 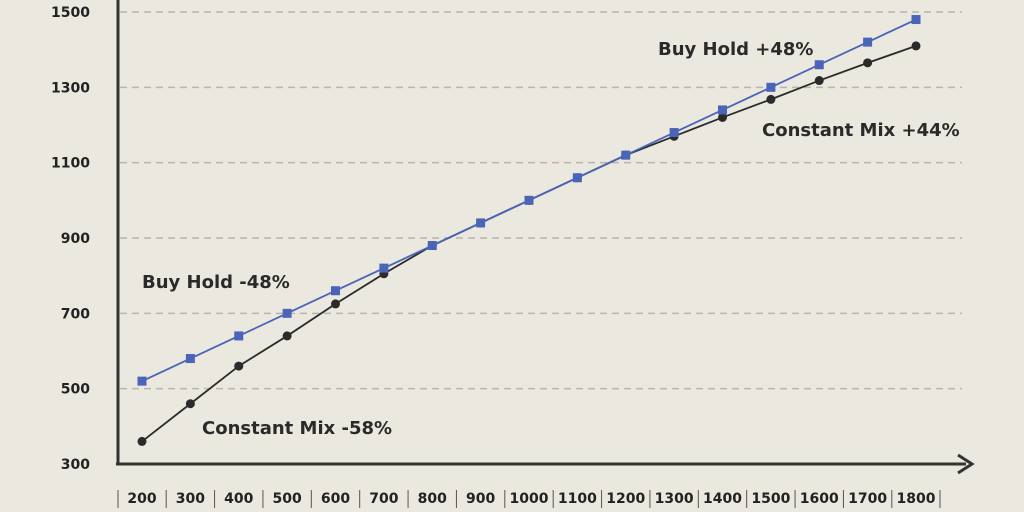 What do you see at coordinates (190, 499) in the screenshot?
I see `x-tick-label: 300` at bounding box center [190, 499].